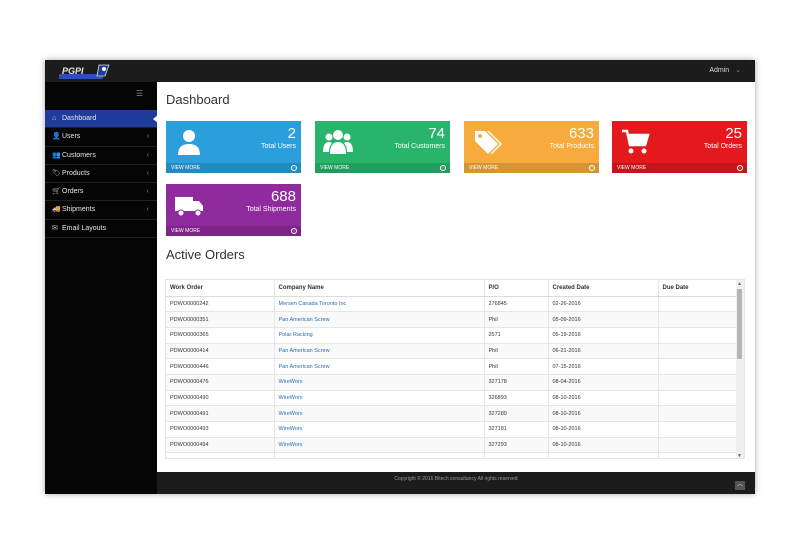 Image resolution: width=800 pixels, height=555 pixels. What do you see at coordinates (220, 335) in the screenshot?
I see `table-cell: PDWO0000365` at bounding box center [220, 335].